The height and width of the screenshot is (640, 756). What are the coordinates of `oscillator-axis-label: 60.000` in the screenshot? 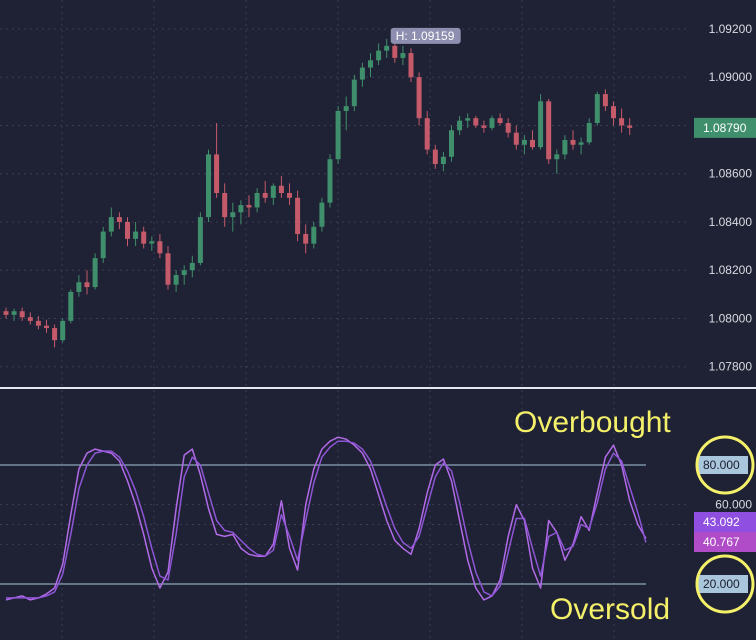 It's located at (733, 505).